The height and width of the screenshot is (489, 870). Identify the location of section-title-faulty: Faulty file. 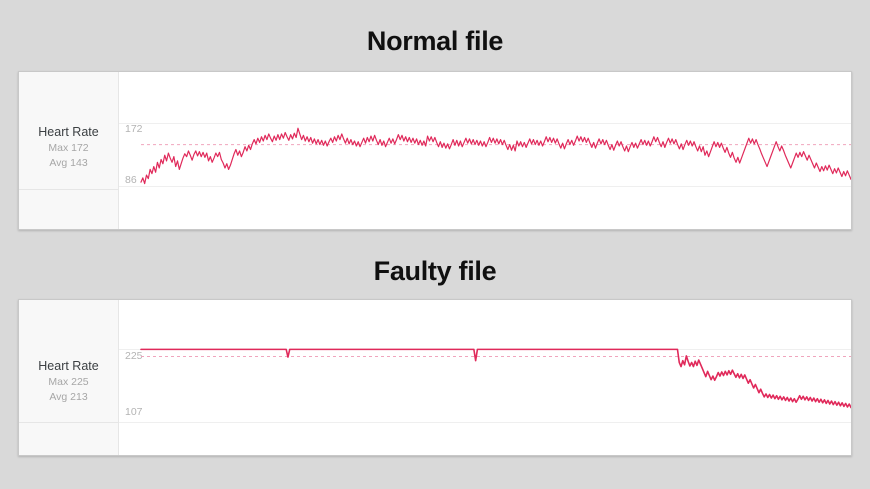
(435, 271).